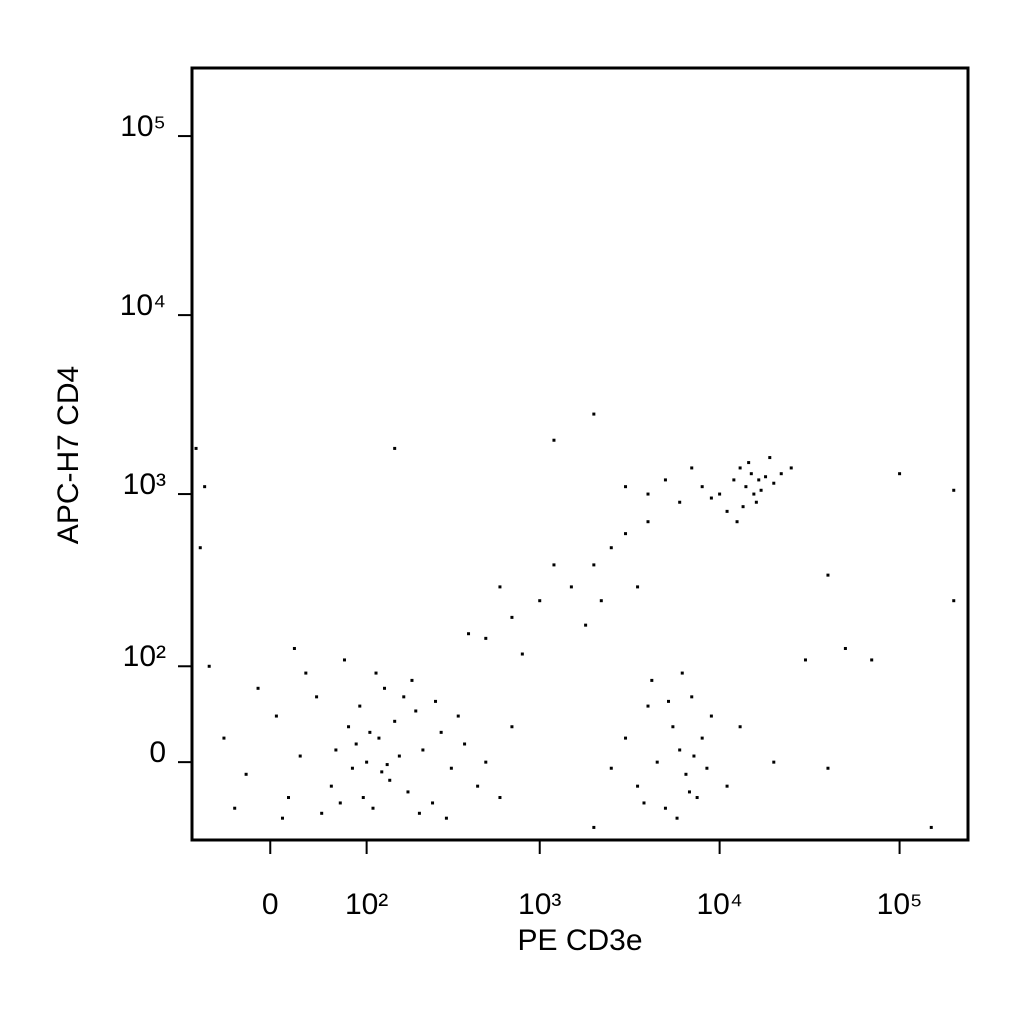 The image size is (1024, 1029). What do you see at coordinates (579, 940) in the screenshot?
I see `x-axis-label: PE CD3e` at bounding box center [579, 940].